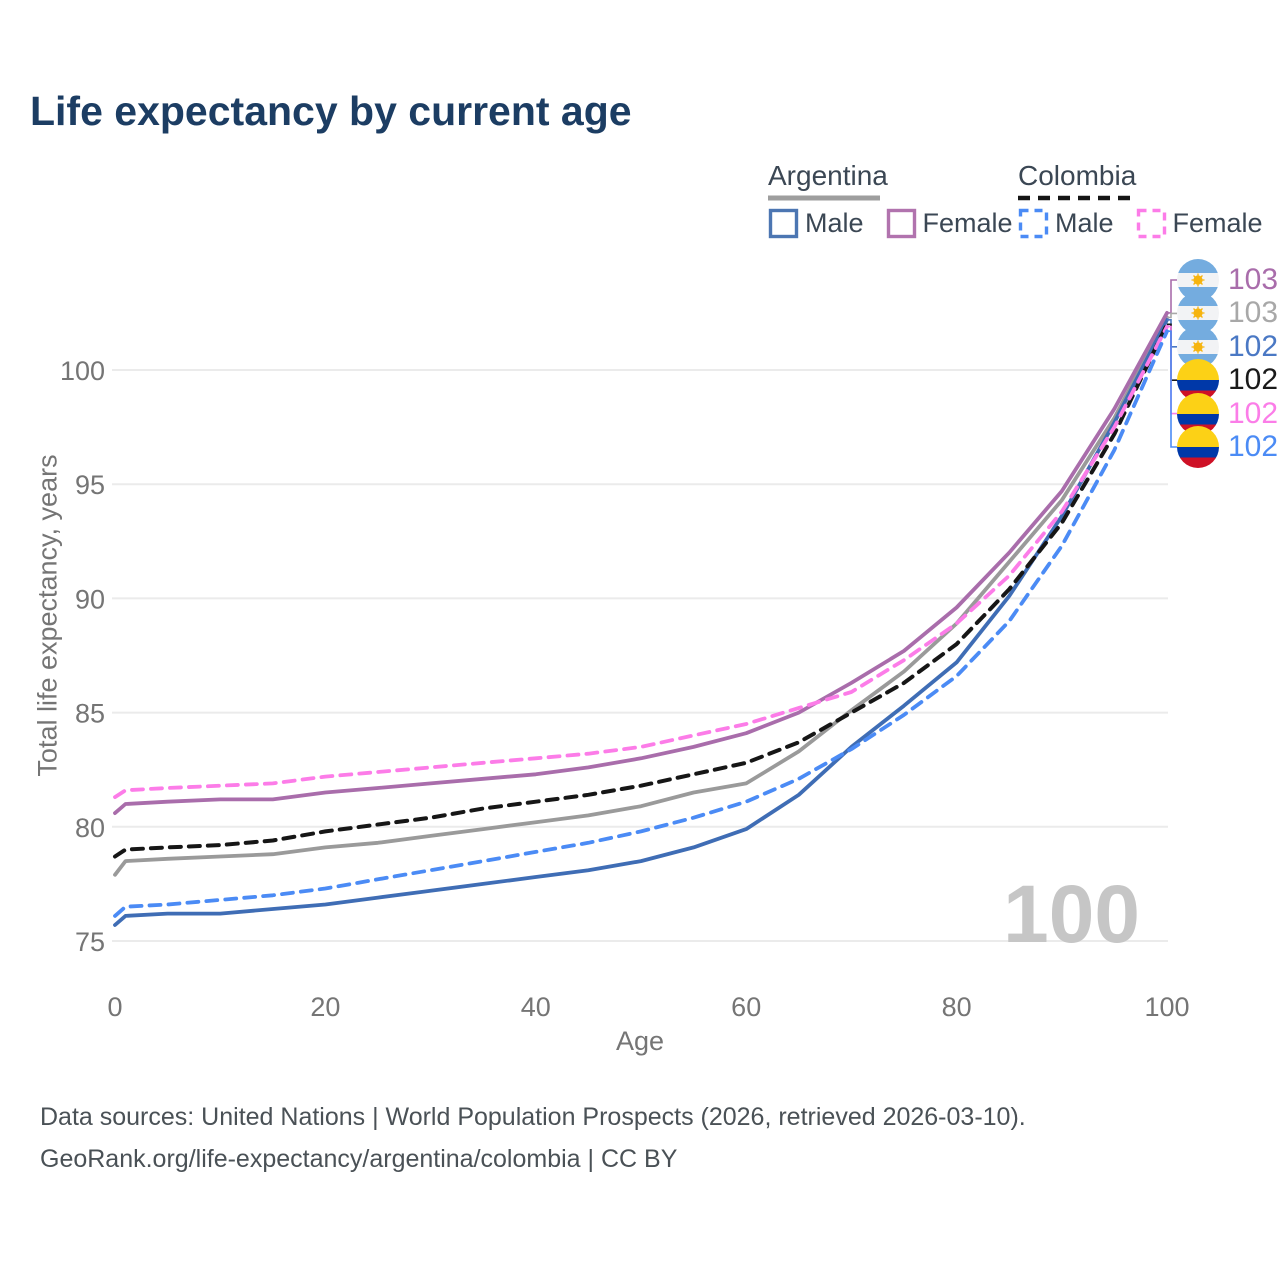 The height and width of the screenshot is (1280, 1280). I want to click on legend-country-colombia: Colombia, so click(1077, 175).